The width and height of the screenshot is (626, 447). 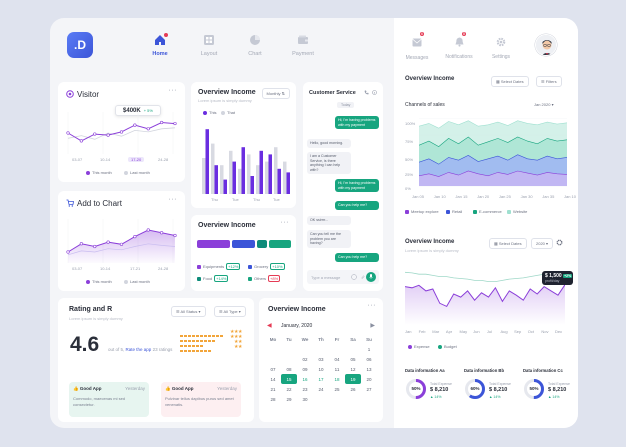 I want to click on calendar-day: 18, so click(x=337, y=379).